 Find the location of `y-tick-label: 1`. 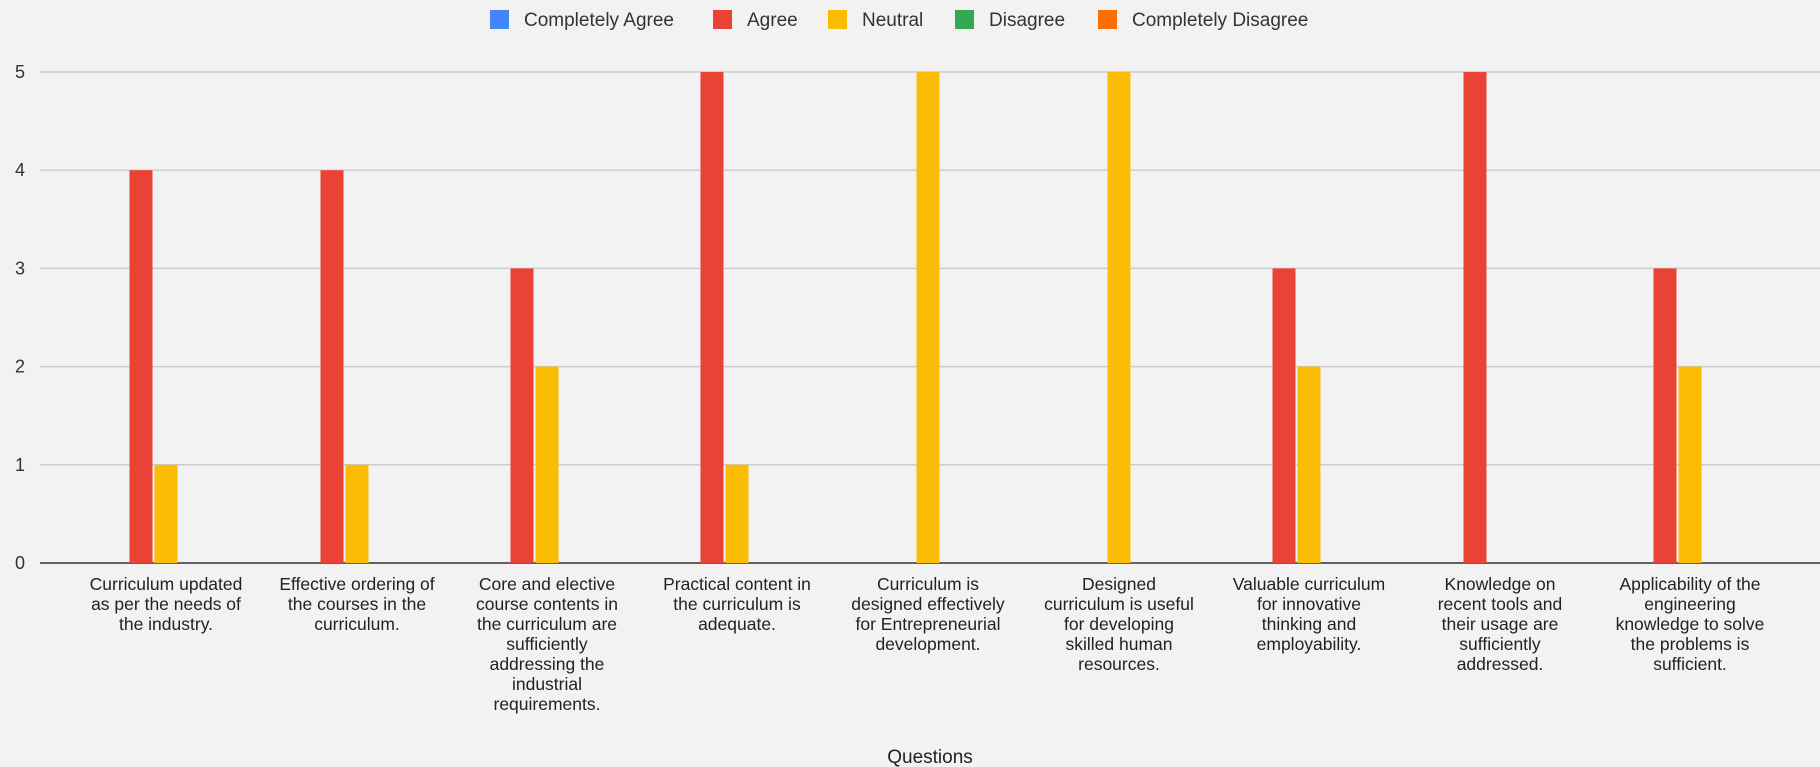

y-tick-label: 1 is located at coordinates (20, 465).